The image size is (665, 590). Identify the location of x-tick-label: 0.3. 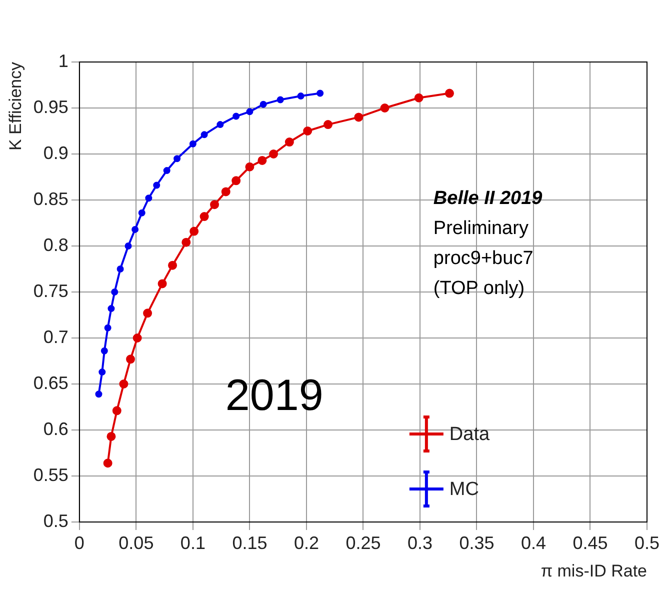
(419, 542).